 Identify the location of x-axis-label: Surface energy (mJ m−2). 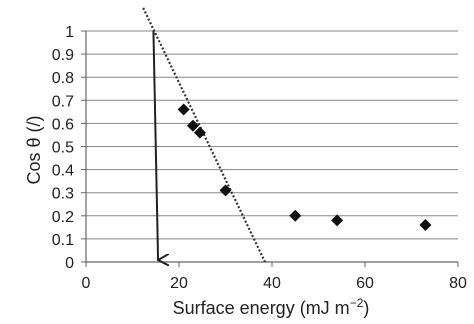
(271, 307).